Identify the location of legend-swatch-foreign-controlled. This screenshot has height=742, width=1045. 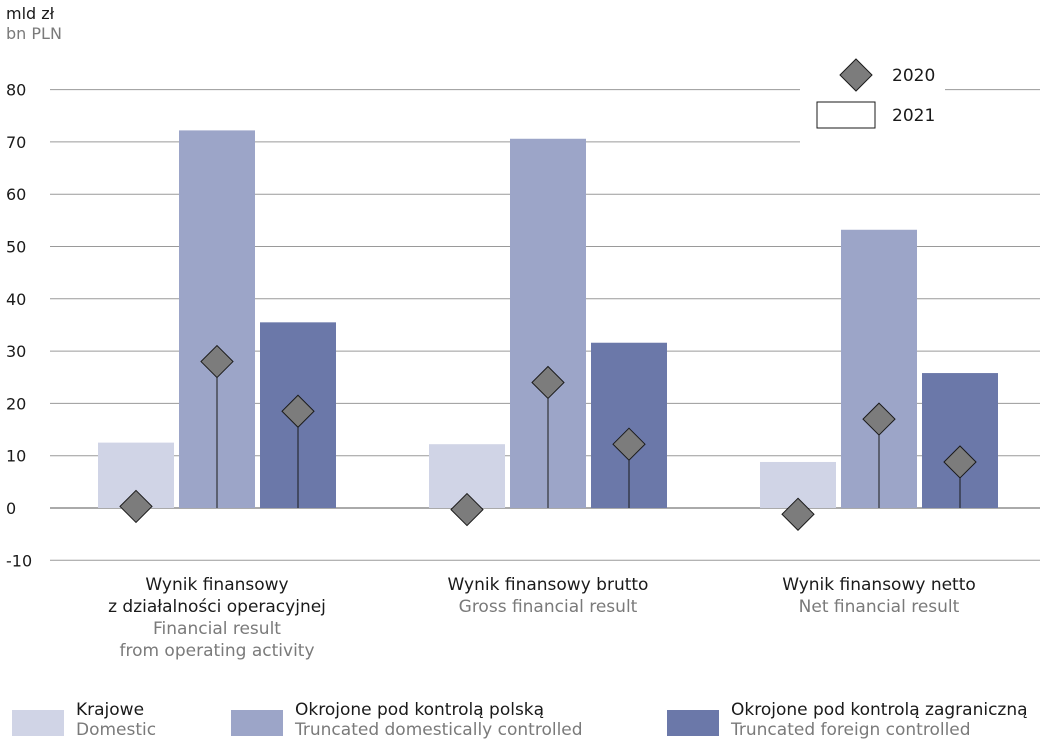
(693, 723).